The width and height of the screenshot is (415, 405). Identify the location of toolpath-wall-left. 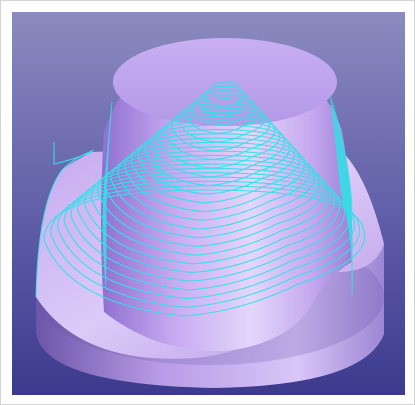
(104, 241).